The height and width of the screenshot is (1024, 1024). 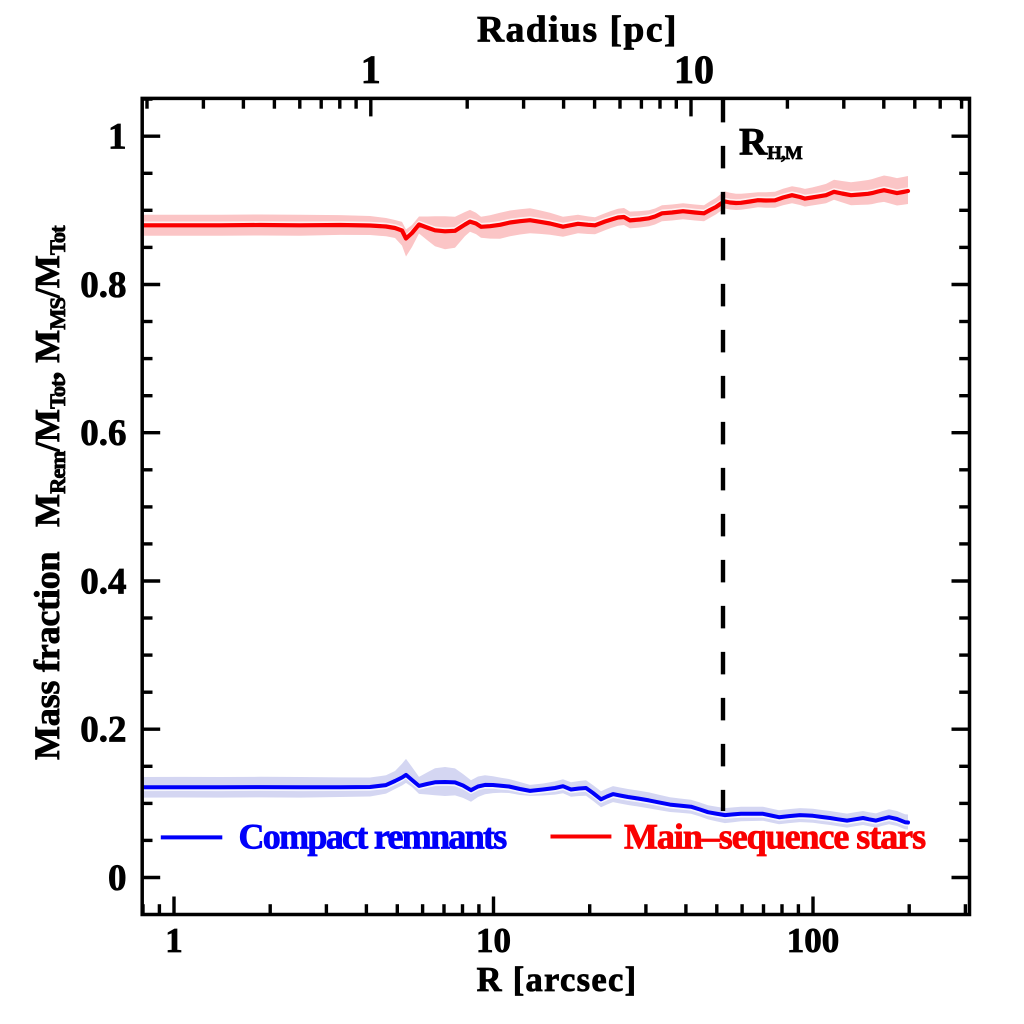 I want to click on svg-text: R [arcsec], so click(x=557, y=980).